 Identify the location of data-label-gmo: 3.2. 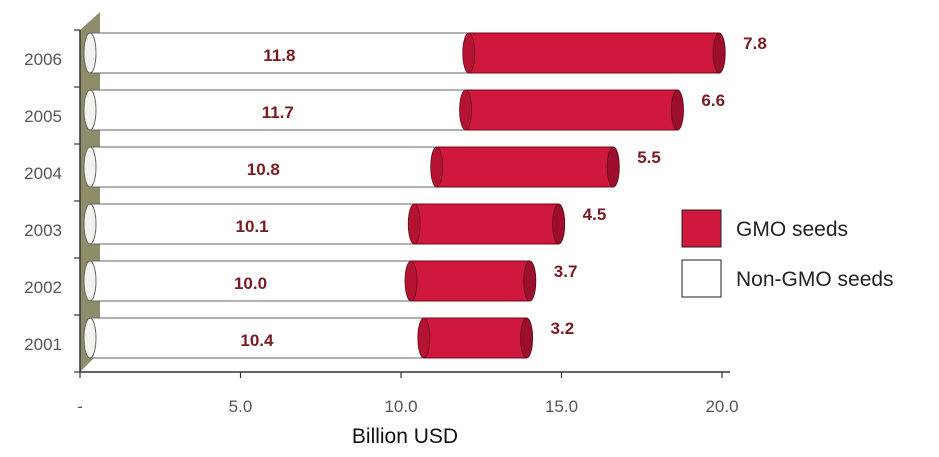
(563, 328).